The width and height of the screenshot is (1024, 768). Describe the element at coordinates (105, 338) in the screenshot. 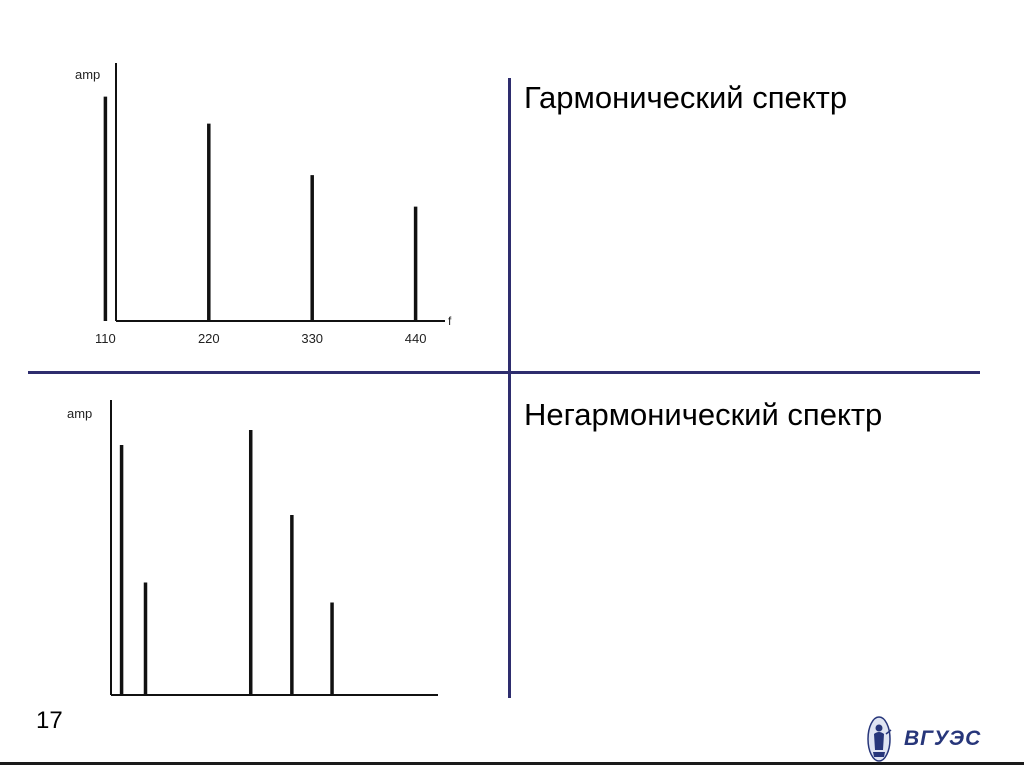

I see `x-tick-label: 110` at that location.